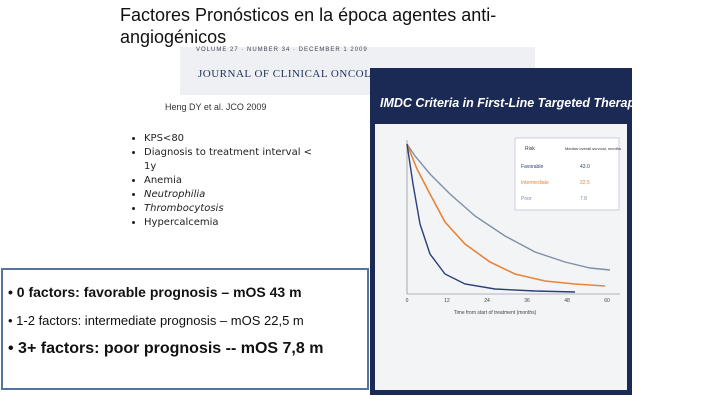 The image size is (720, 405). Describe the element at coordinates (447, 301) in the screenshot. I see `x-tick-label: 12` at that location.